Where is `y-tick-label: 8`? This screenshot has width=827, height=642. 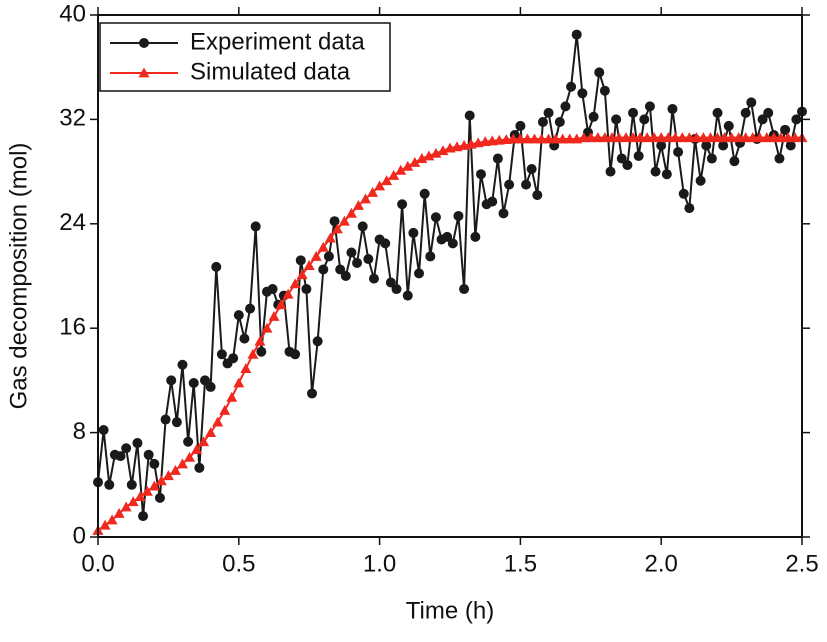 y-tick-label: 8 is located at coordinates (79, 431).